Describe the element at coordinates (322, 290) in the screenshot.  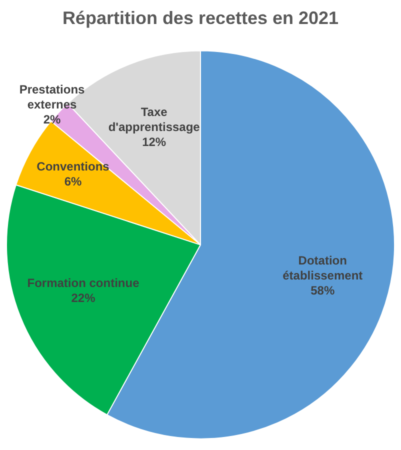
I see `data-label: 58%` at that location.